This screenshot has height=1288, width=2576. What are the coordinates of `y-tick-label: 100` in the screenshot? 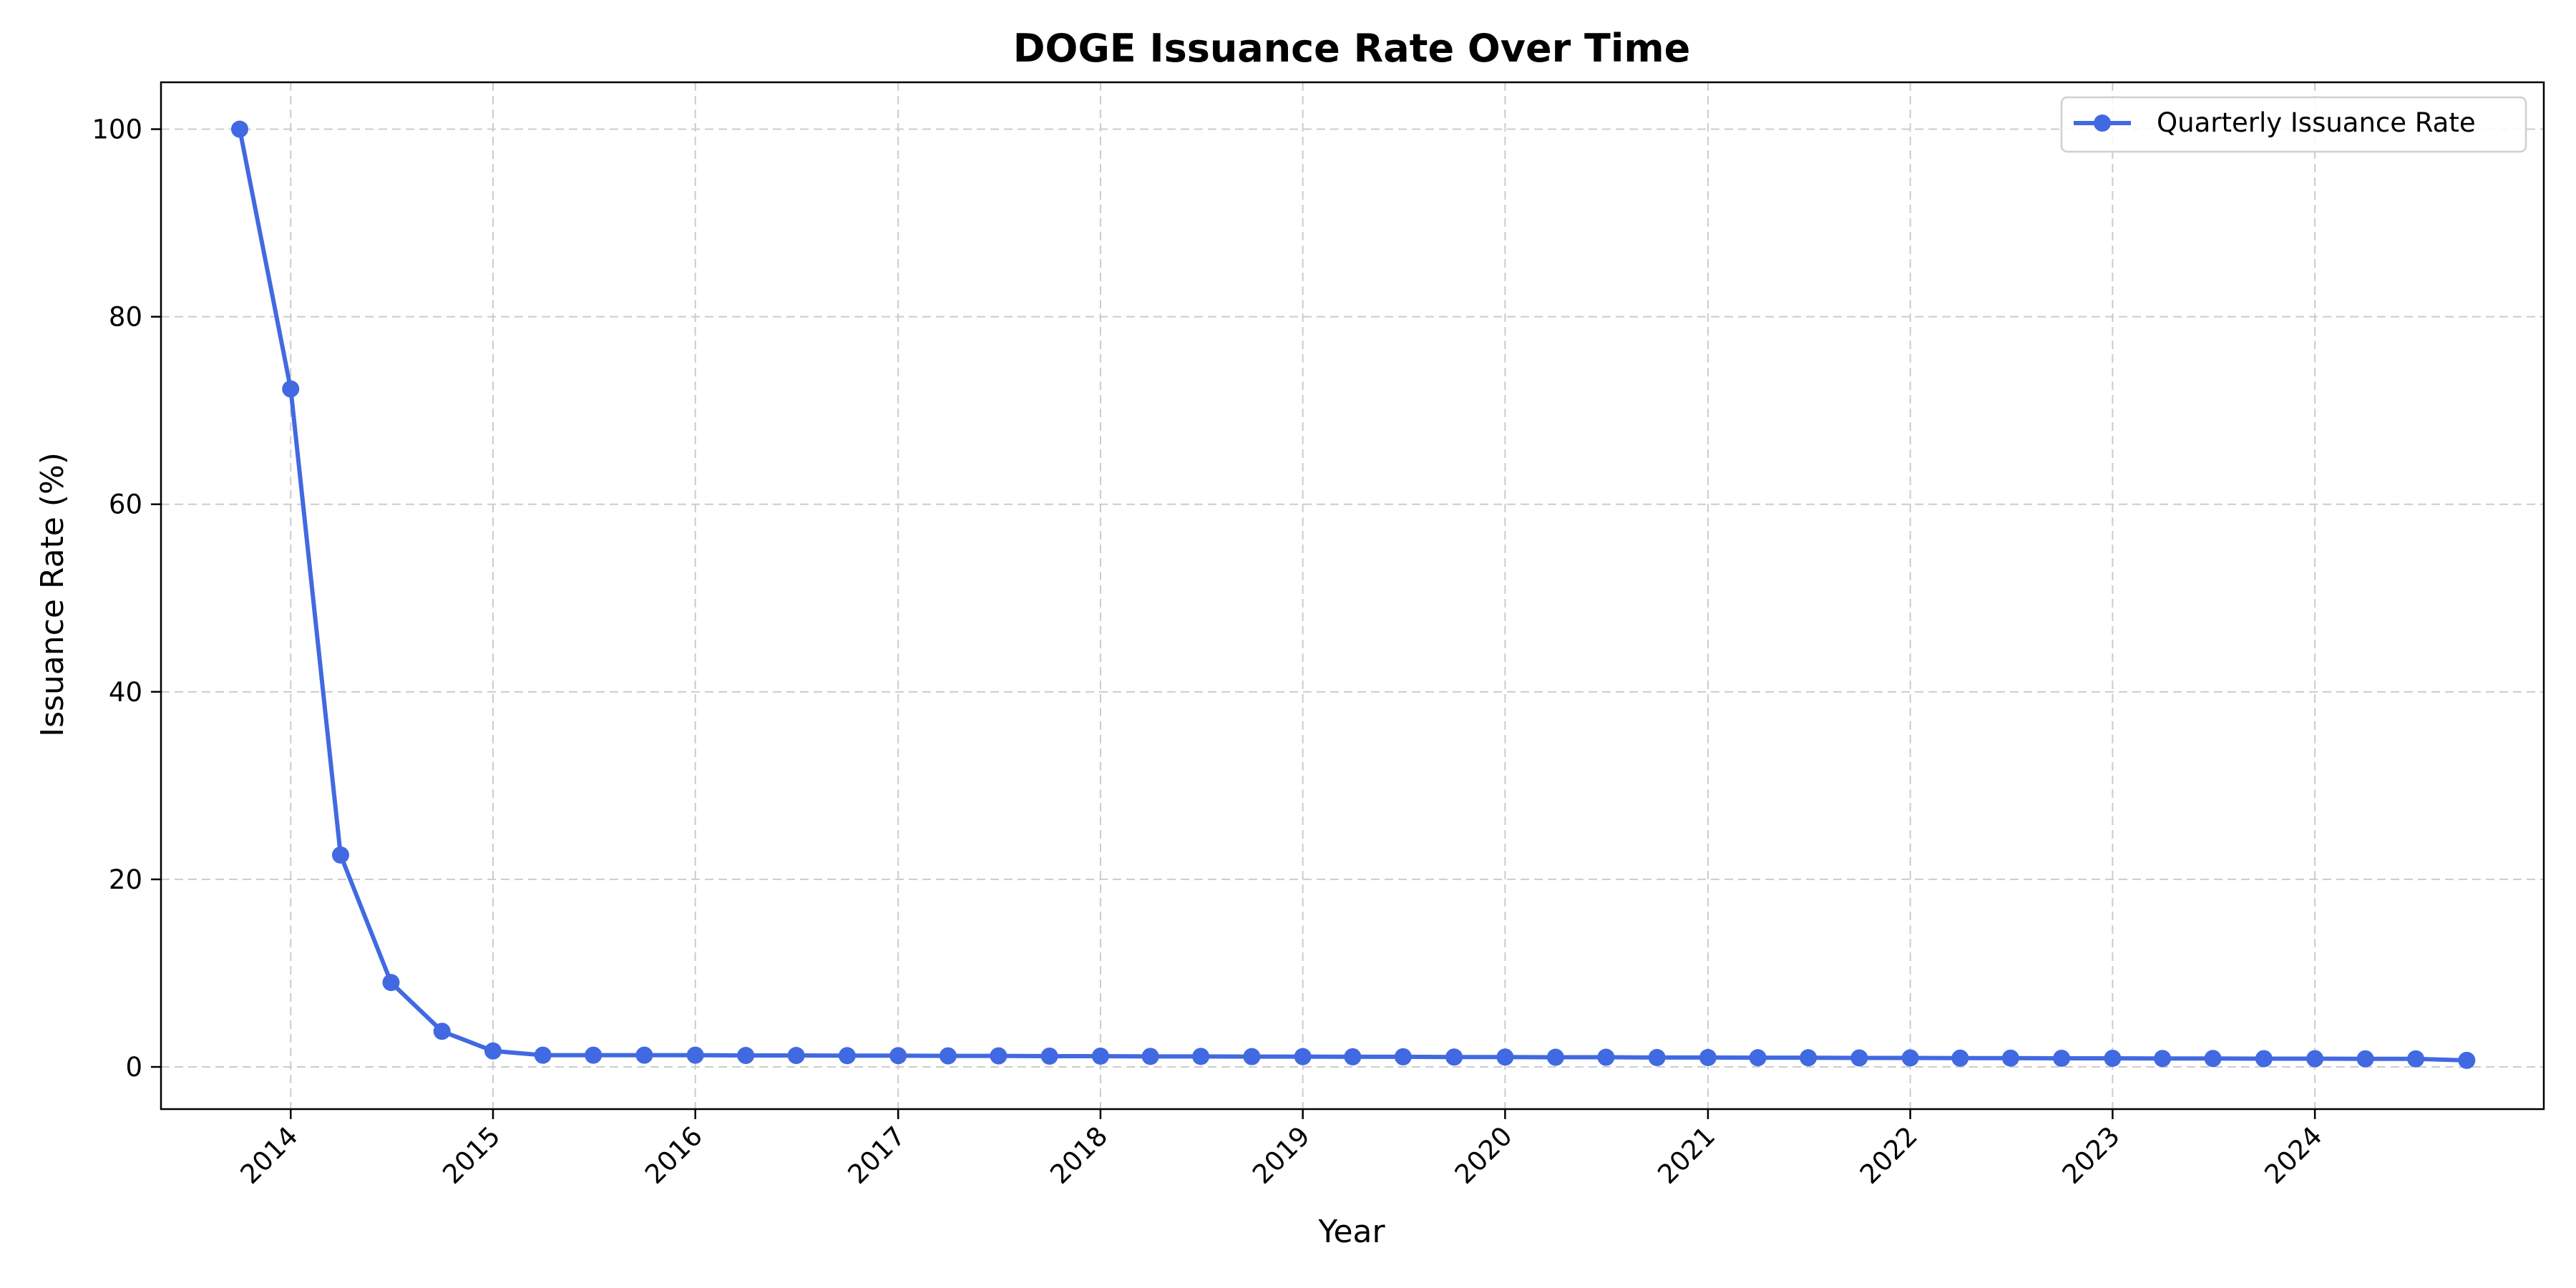 It's located at (117, 129).